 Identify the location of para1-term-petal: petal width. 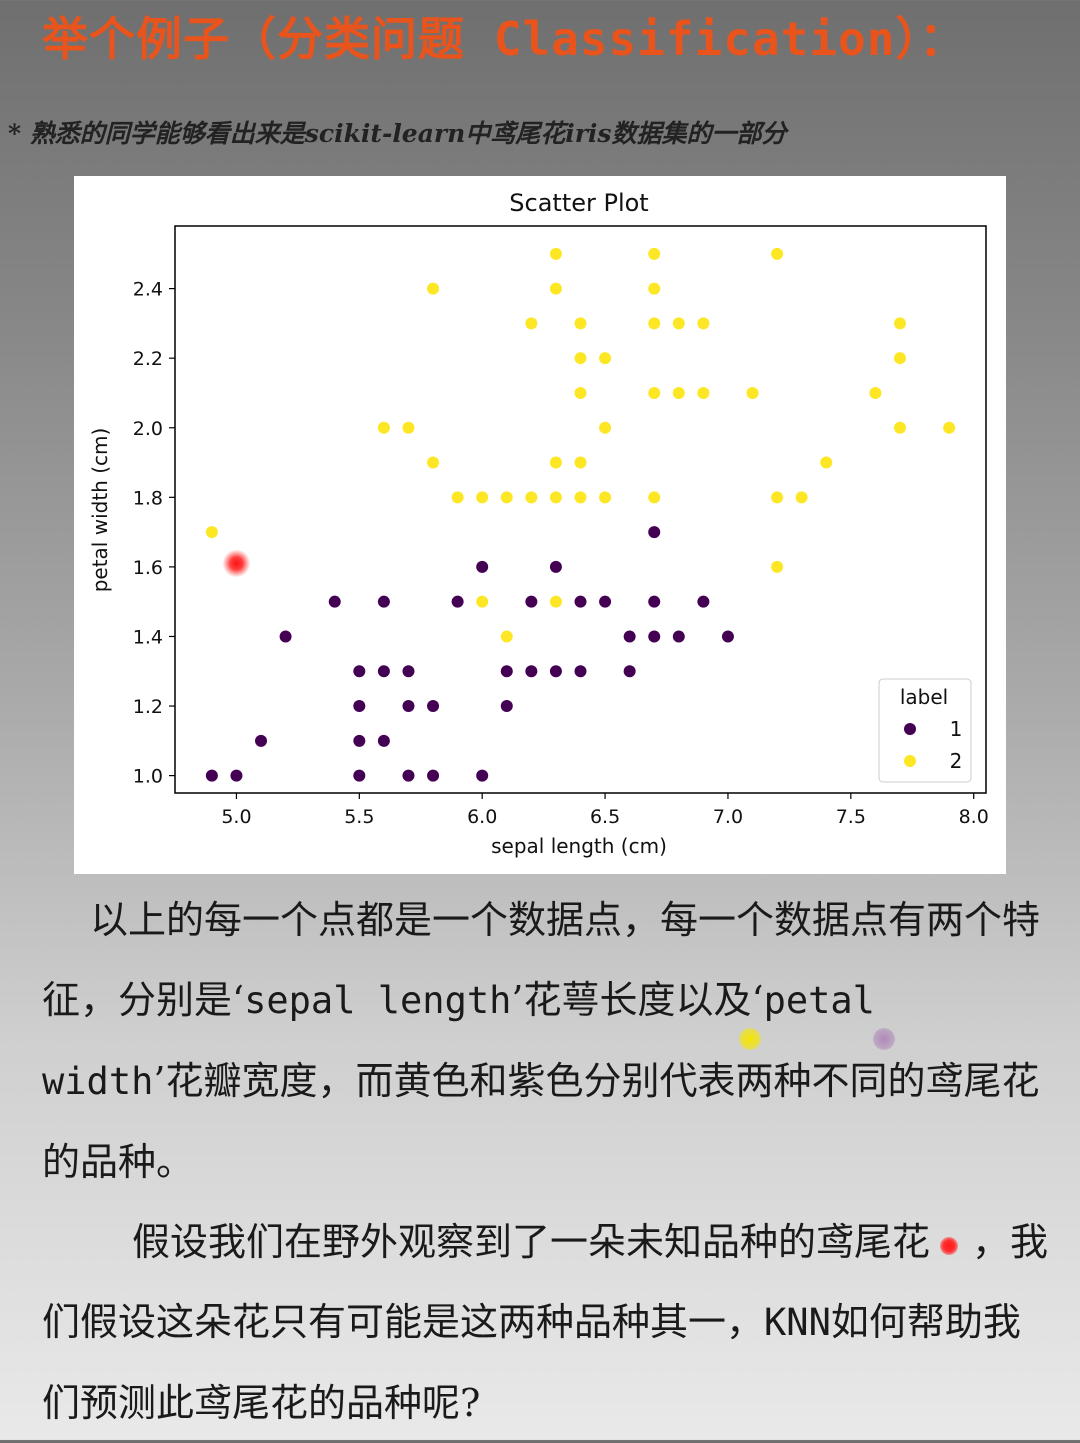
(458, 1041).